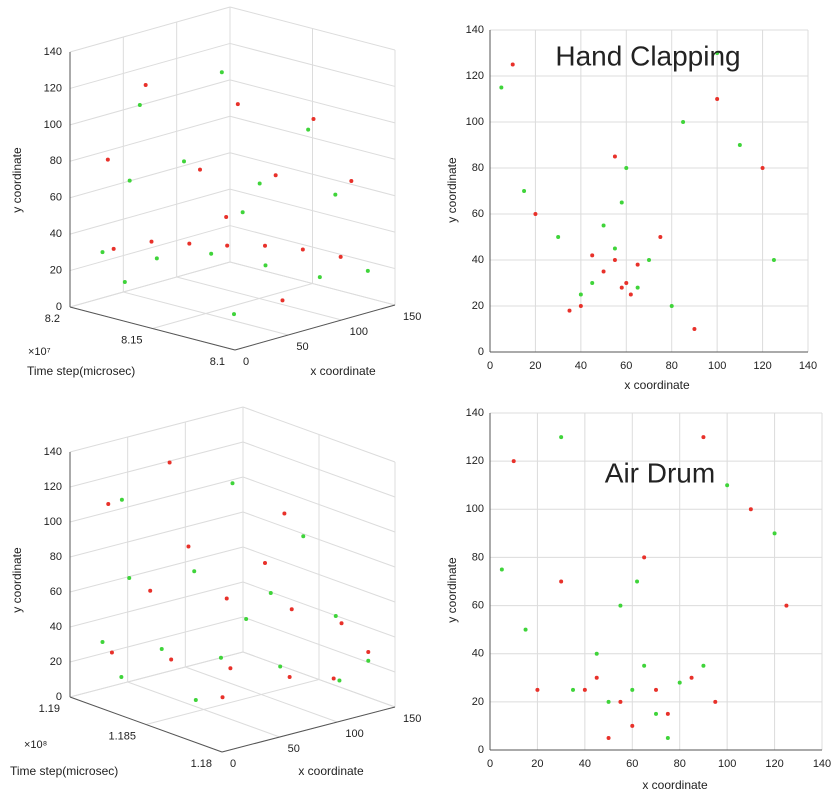  I want to click on x-tick-label: 150, so click(412, 719).